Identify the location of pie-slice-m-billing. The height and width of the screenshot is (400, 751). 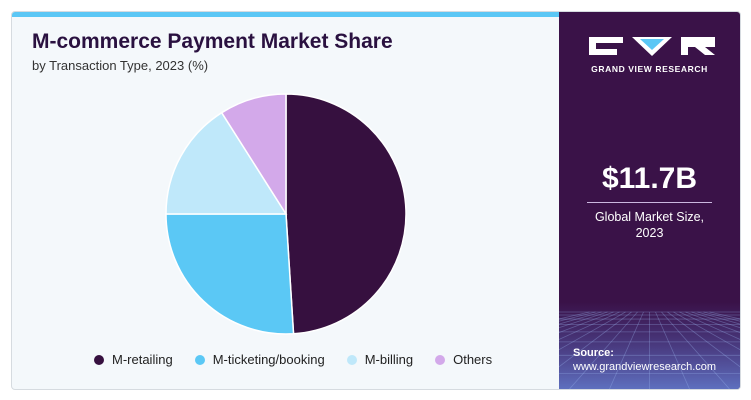
(226, 163).